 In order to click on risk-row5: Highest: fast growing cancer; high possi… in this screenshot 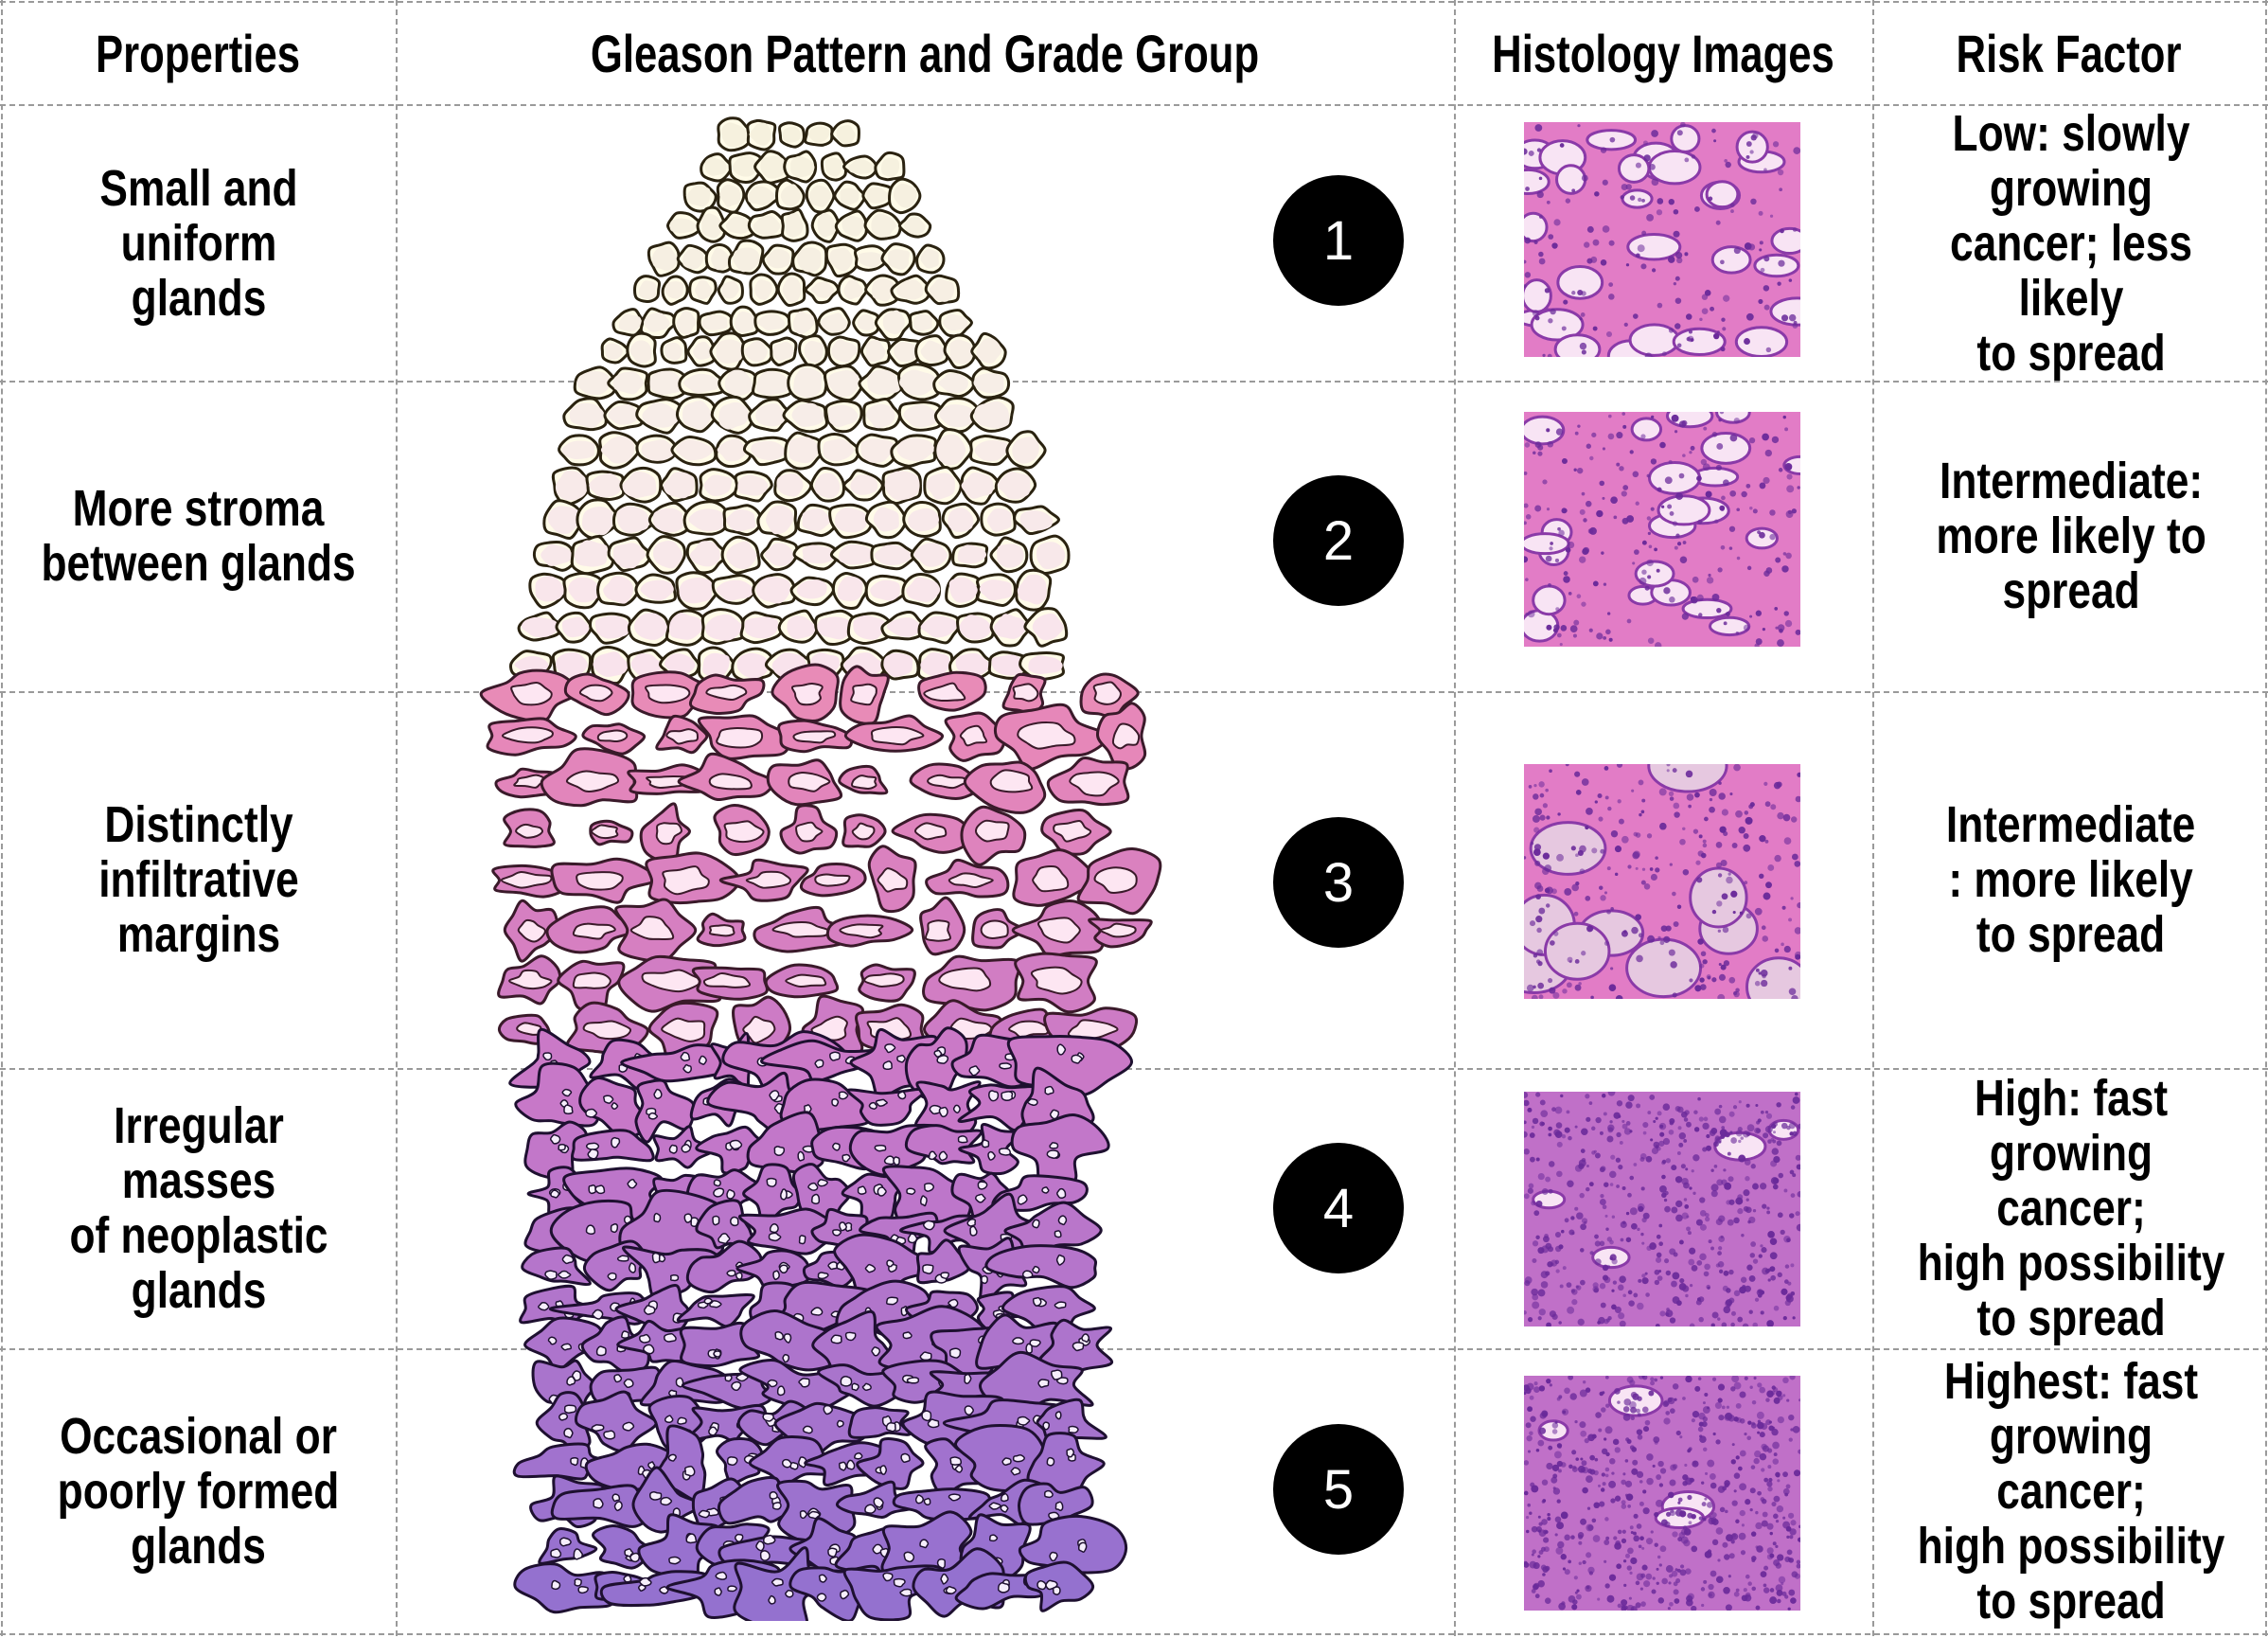, I will do `click(2071, 1491)`.